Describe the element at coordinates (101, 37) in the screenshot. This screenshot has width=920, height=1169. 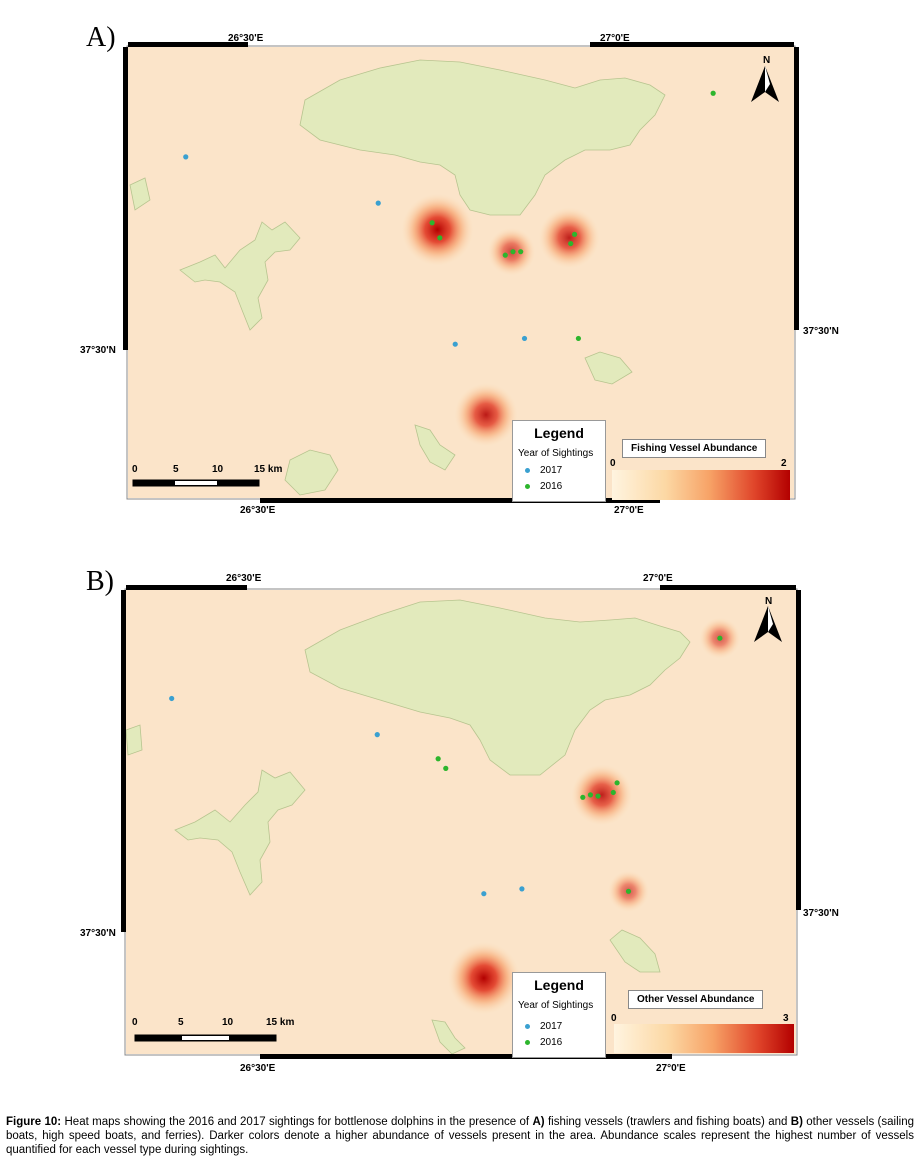
I see `panel-a-label: A)` at that location.